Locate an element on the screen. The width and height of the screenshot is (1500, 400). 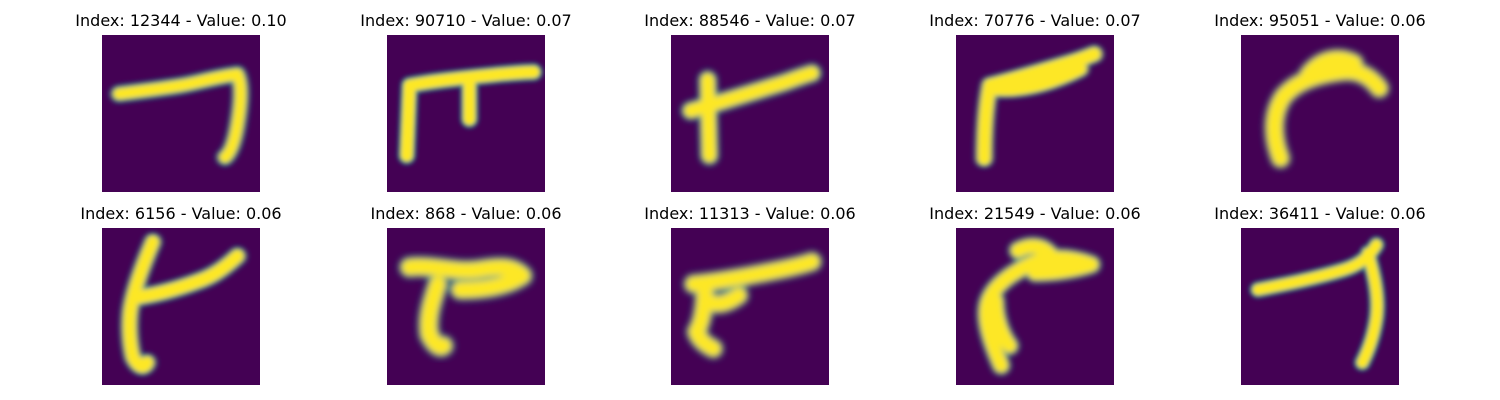
panel-title: Index: 6156 - Value: 0.06 is located at coordinates (181, 213).